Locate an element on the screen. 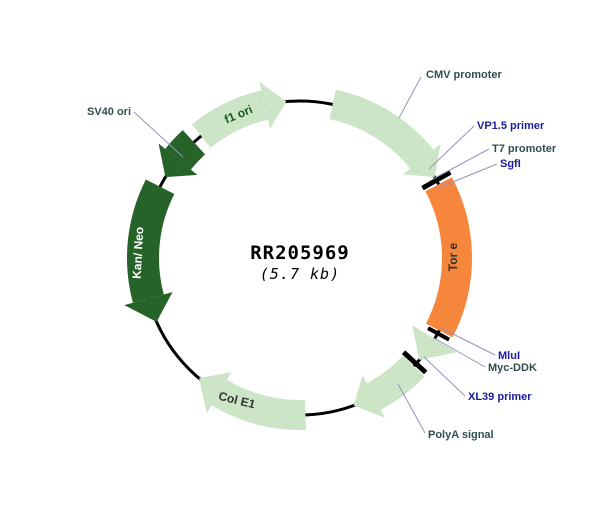 This screenshot has height=512, width=600. myc-ddk-leader-line is located at coordinates (459, 352).